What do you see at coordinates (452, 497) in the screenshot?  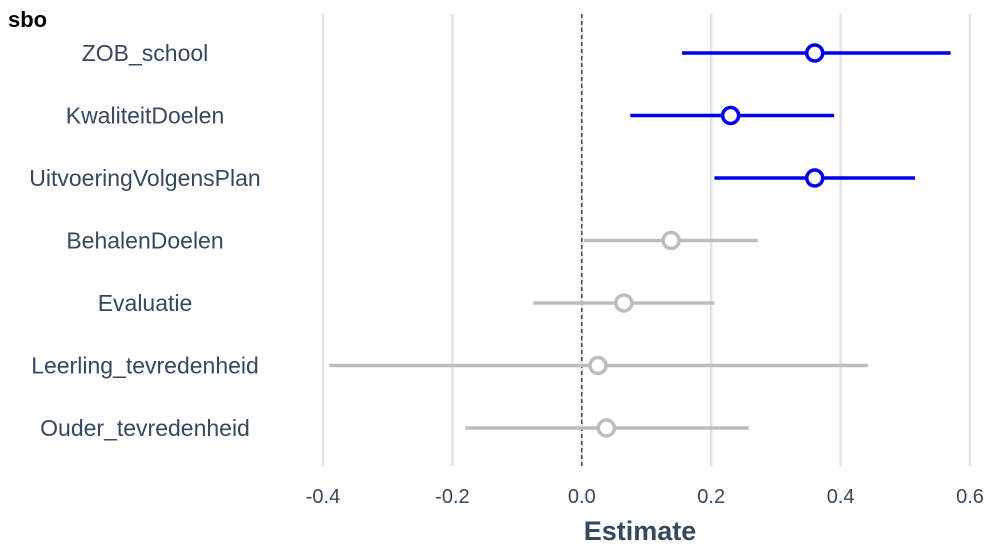 I see `x-tick-label: -0.2` at bounding box center [452, 497].